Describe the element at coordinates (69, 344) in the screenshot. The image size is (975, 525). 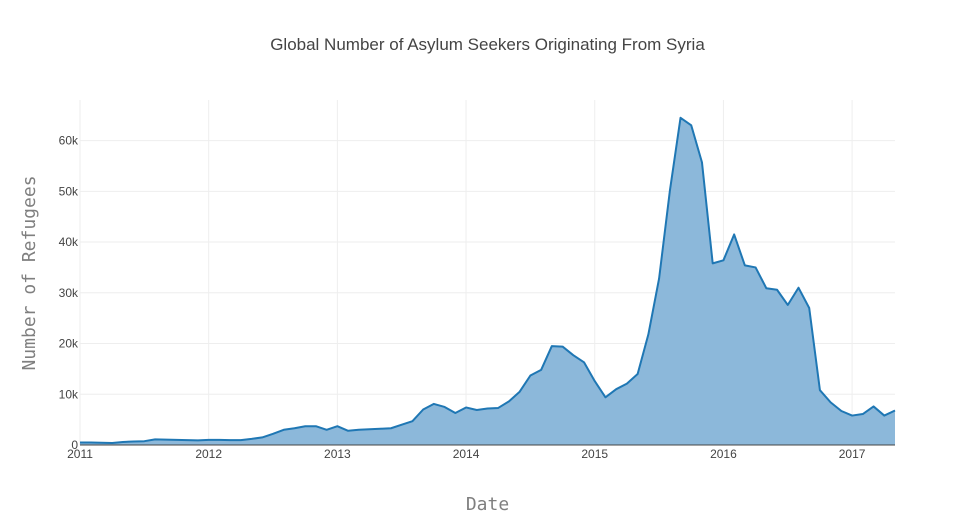
I see `y-tick-label: 20k` at that location.